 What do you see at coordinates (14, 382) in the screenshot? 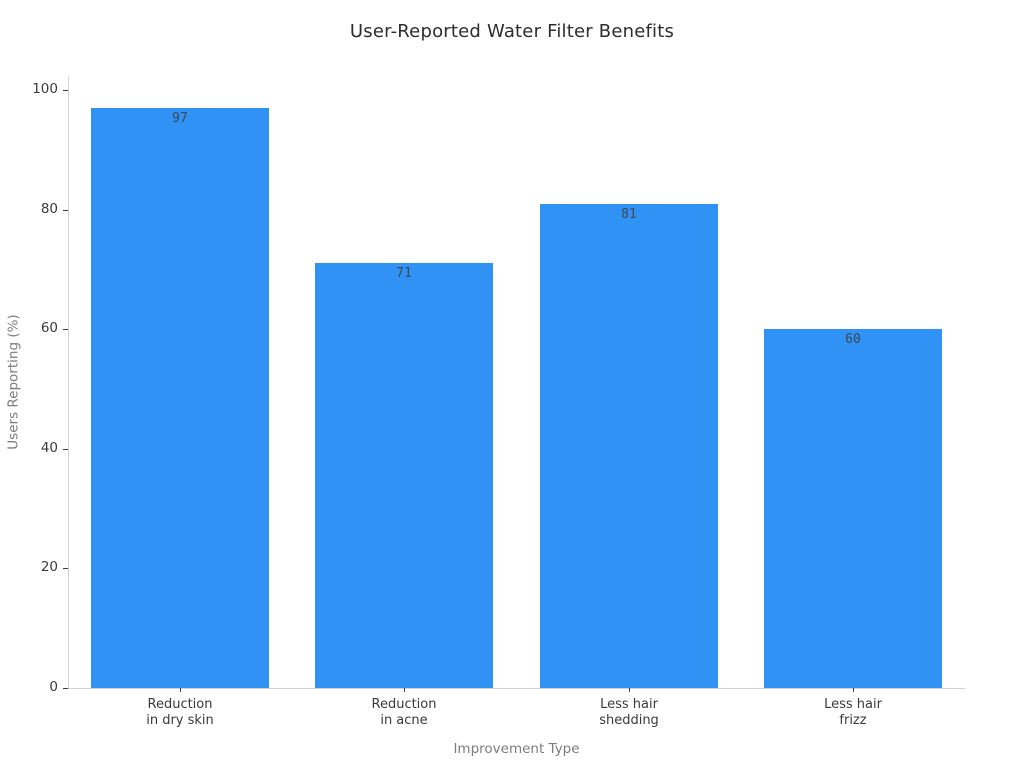
I see `y-axis-title-column: Users Reporting (%)` at bounding box center [14, 382].